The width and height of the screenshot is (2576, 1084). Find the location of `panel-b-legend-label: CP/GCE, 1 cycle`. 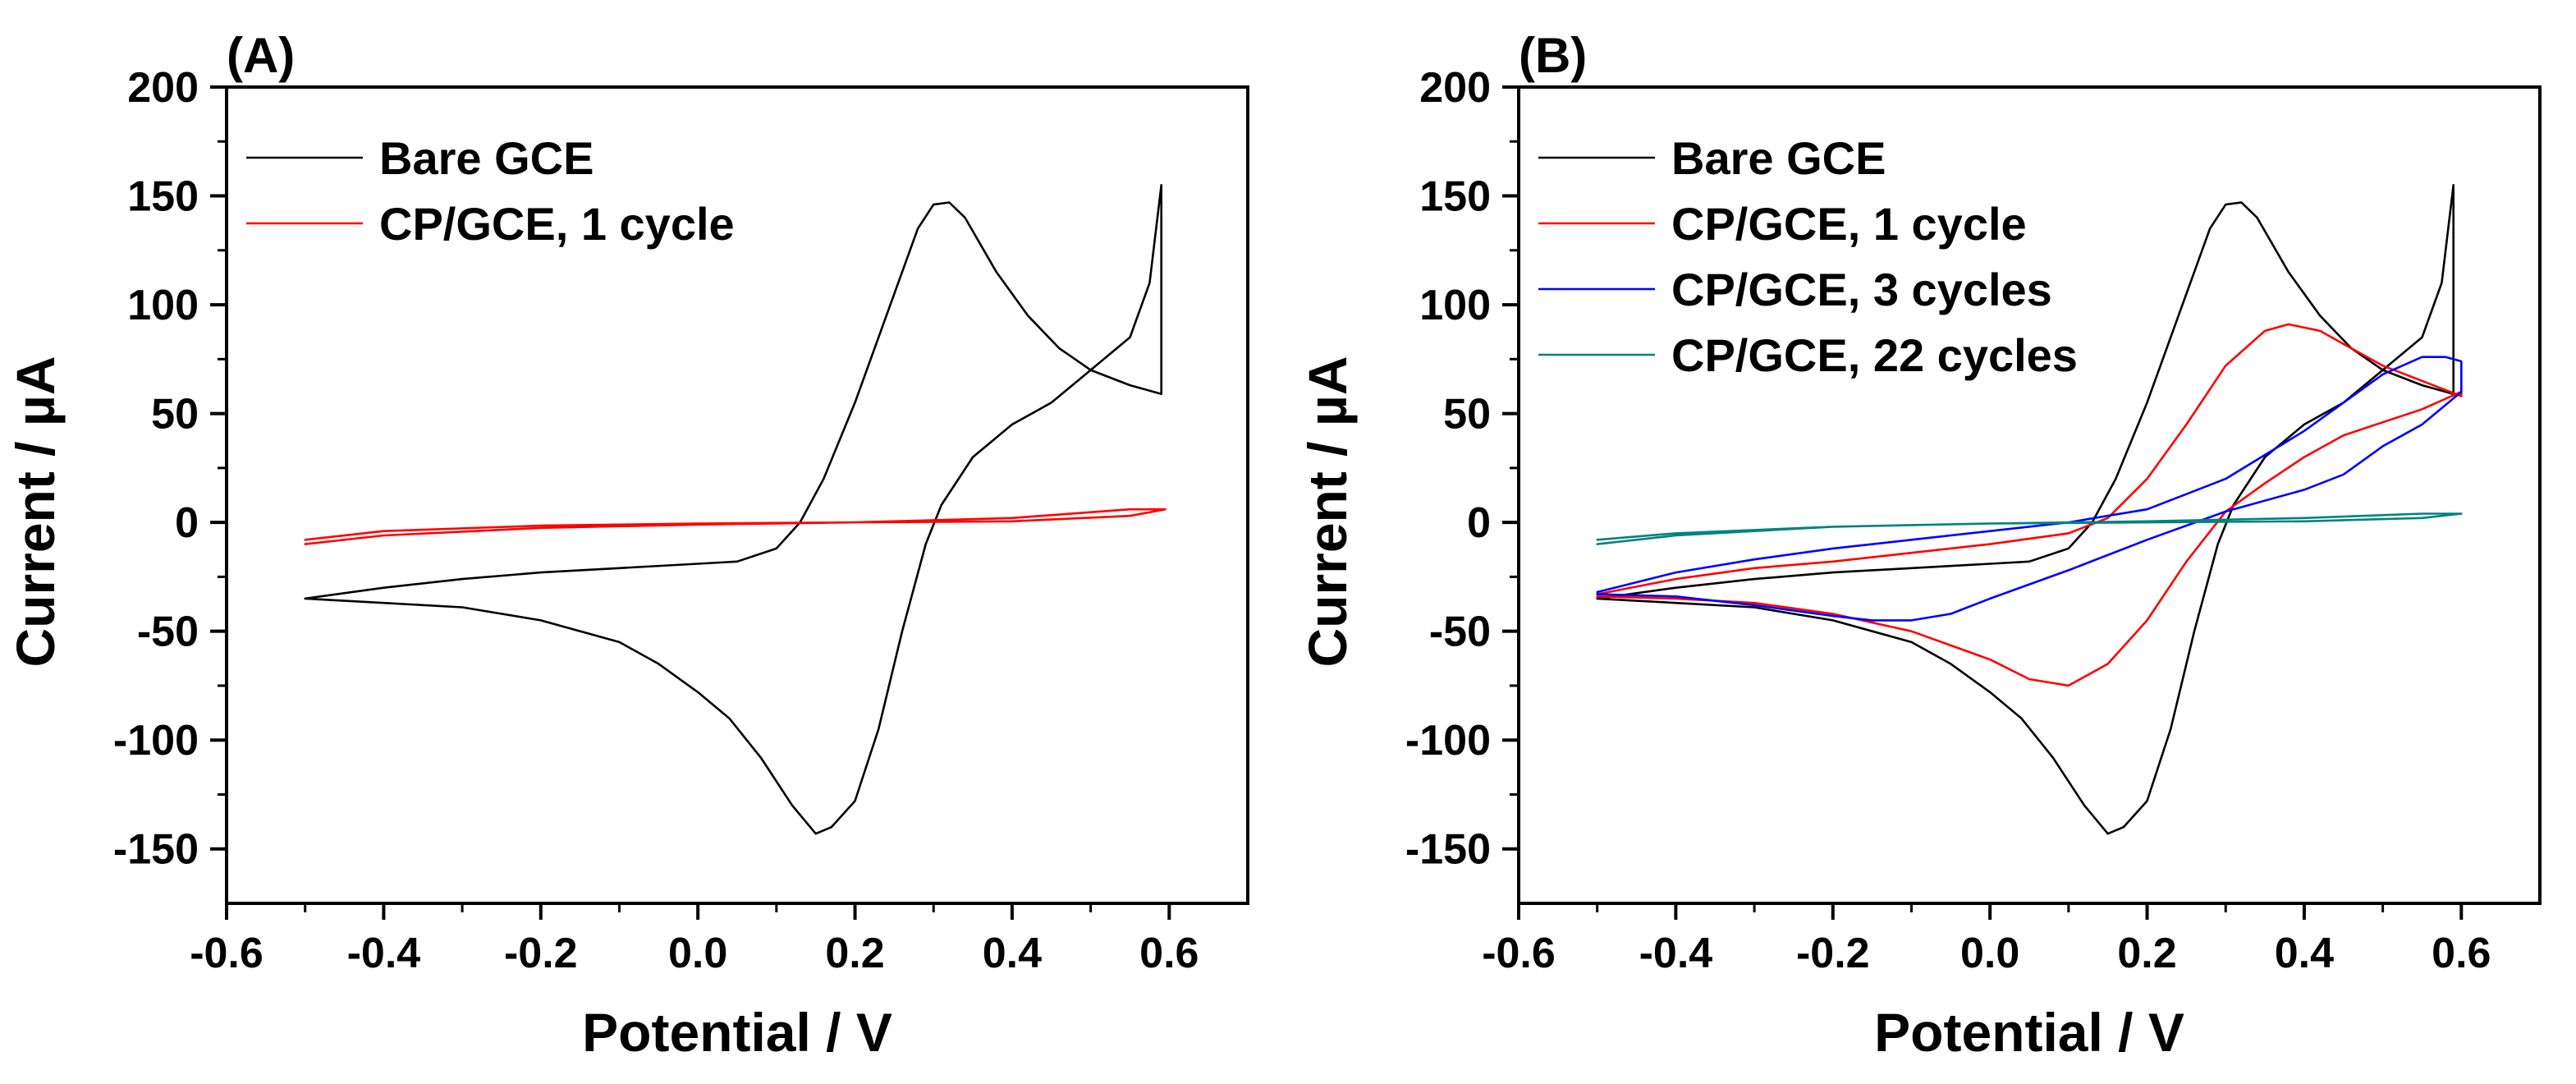

panel-b-legend-label: CP/GCE, 1 cycle is located at coordinates (1849, 224).